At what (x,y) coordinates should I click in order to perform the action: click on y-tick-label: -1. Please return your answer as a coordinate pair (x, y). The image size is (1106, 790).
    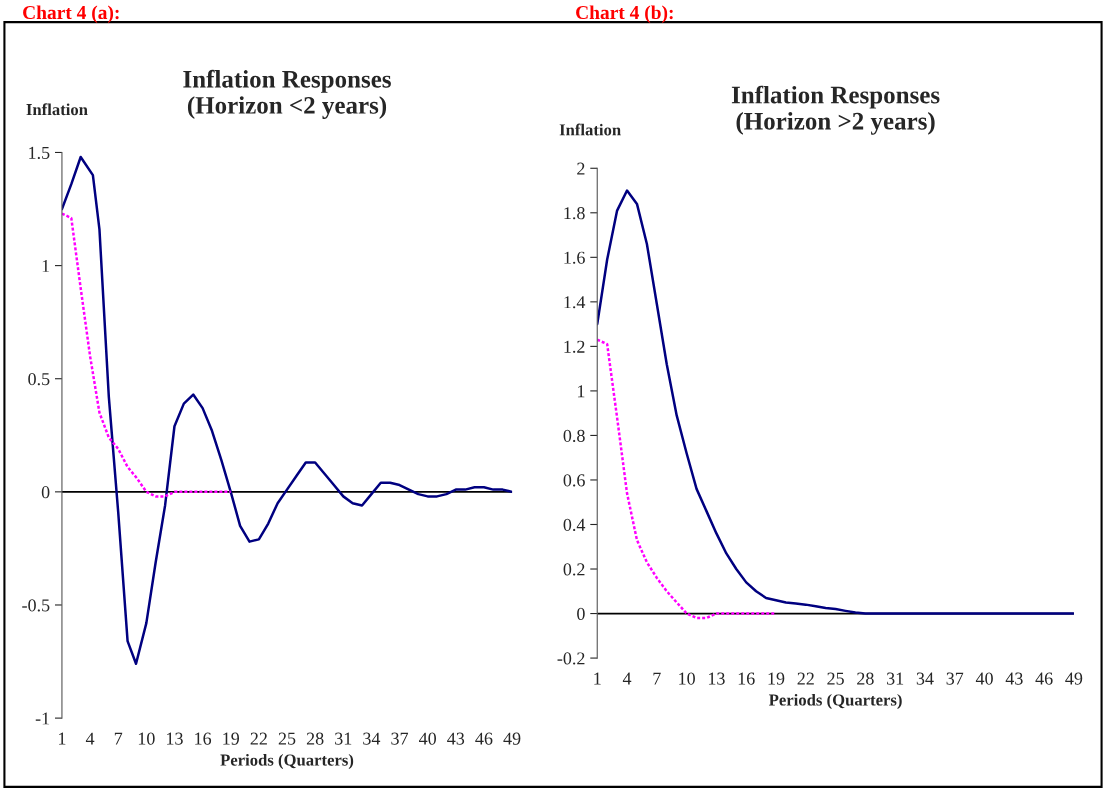
    Looking at the image, I should click on (42, 718).